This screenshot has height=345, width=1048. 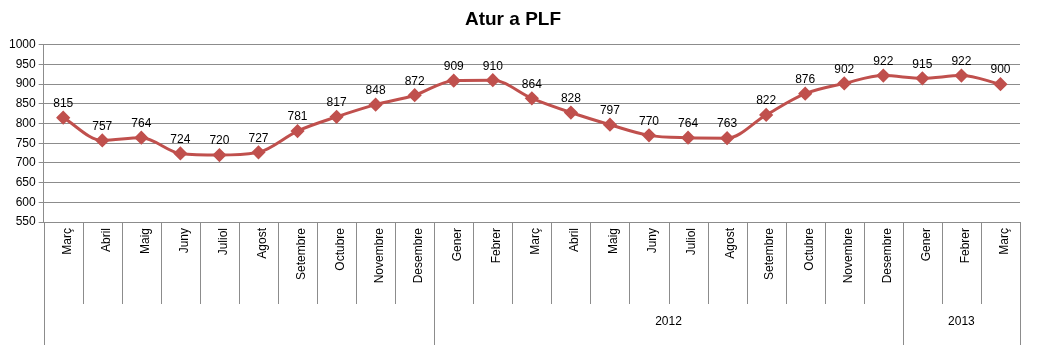 What do you see at coordinates (805, 78) in the screenshot?
I see `data-label: 876` at bounding box center [805, 78].